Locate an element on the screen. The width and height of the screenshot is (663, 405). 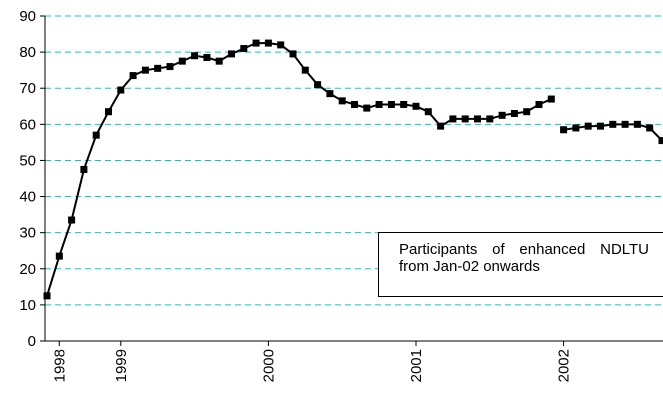
y-tick-label: 10 is located at coordinates (27, 305).